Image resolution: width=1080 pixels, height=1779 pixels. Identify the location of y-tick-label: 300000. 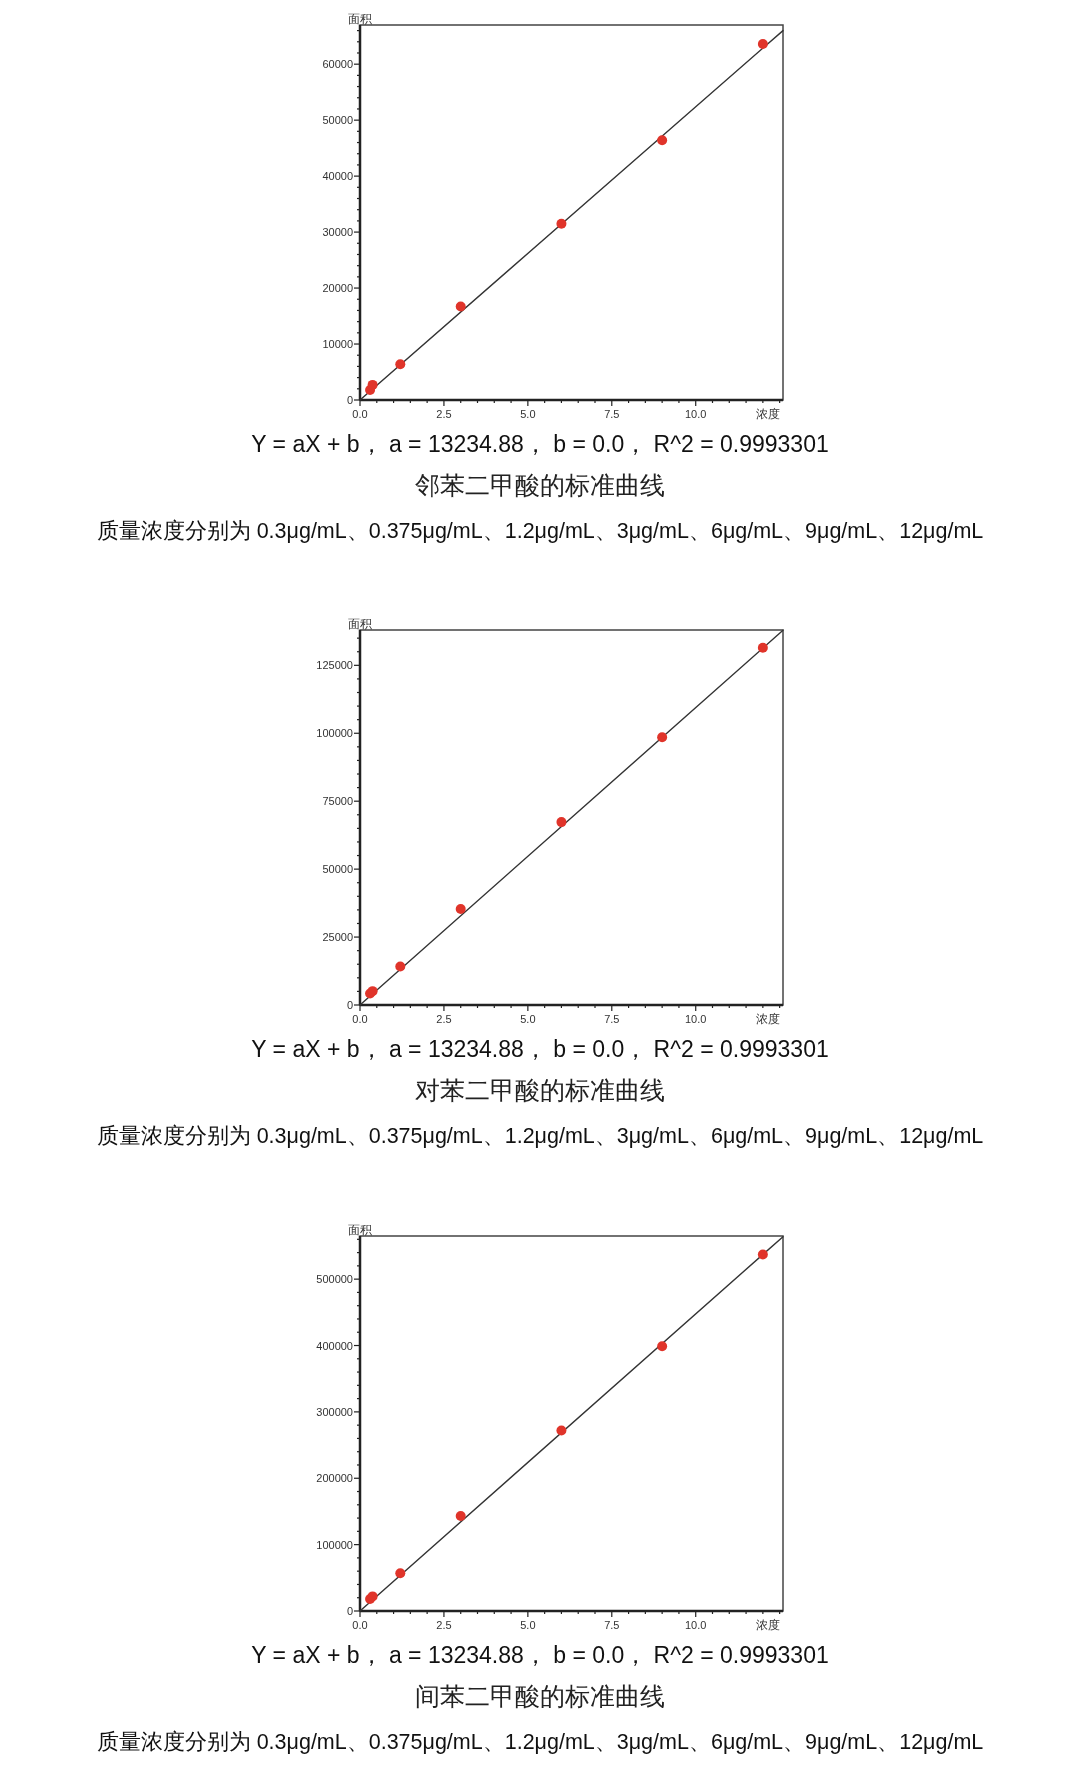
(334, 1411).